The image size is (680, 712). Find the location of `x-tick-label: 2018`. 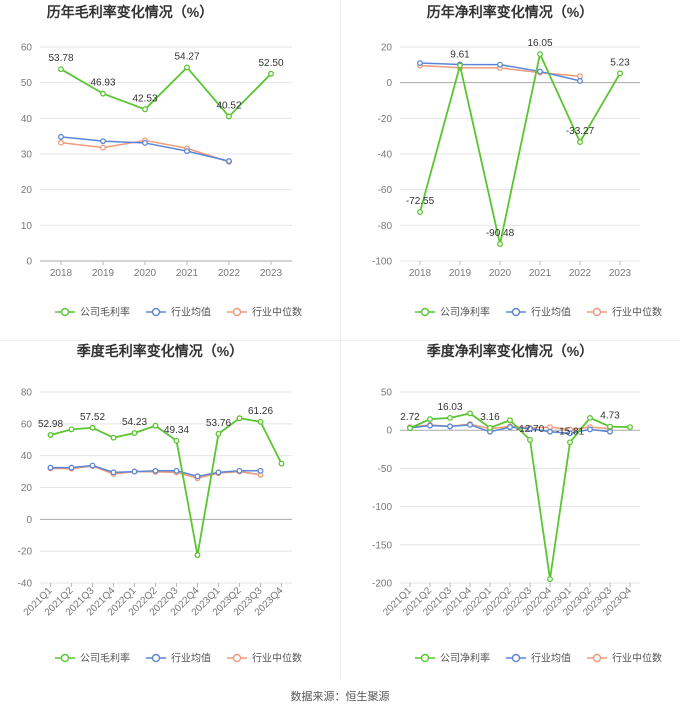

x-tick-label: 2018 is located at coordinates (420, 273).